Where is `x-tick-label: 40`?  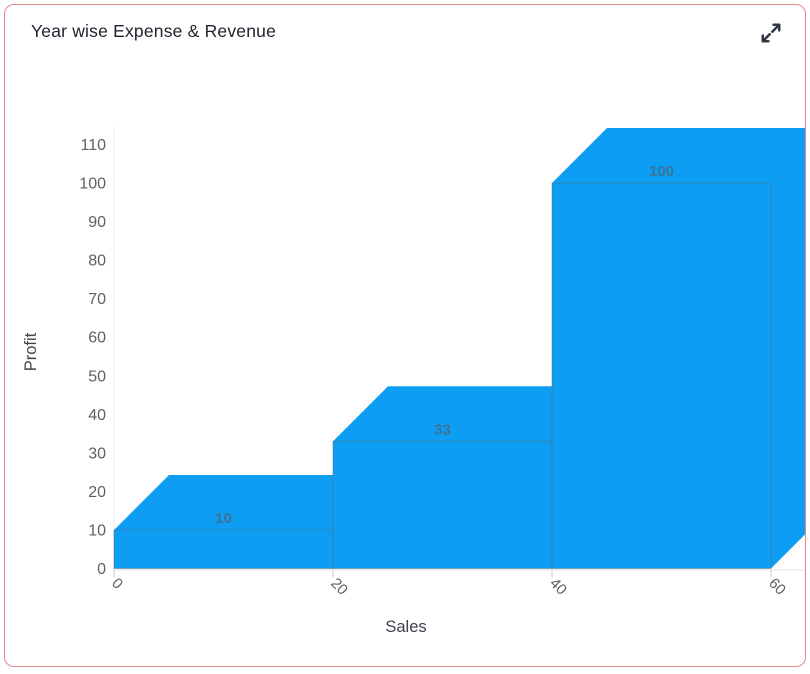 x-tick-label: 40 is located at coordinates (558, 586).